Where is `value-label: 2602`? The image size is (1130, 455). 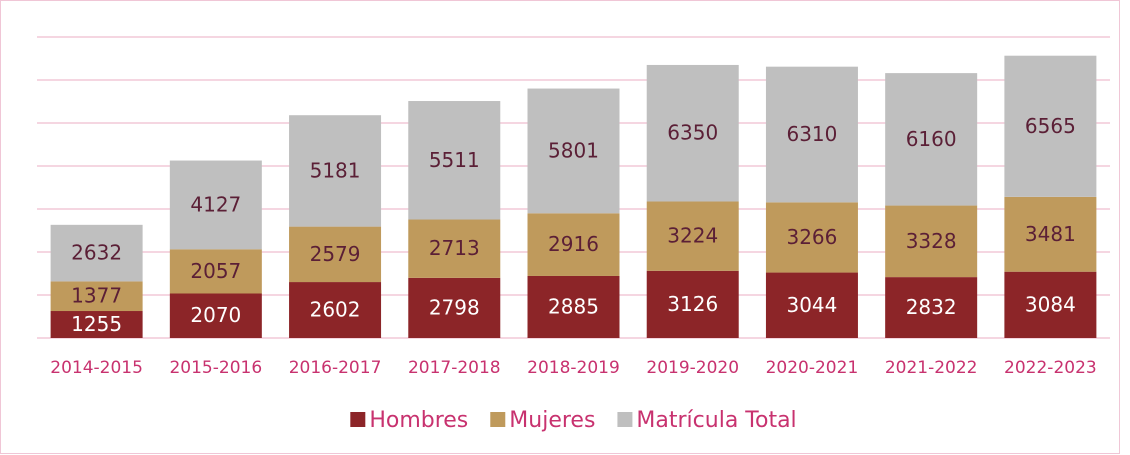 value-label: 2602 is located at coordinates (335, 310).